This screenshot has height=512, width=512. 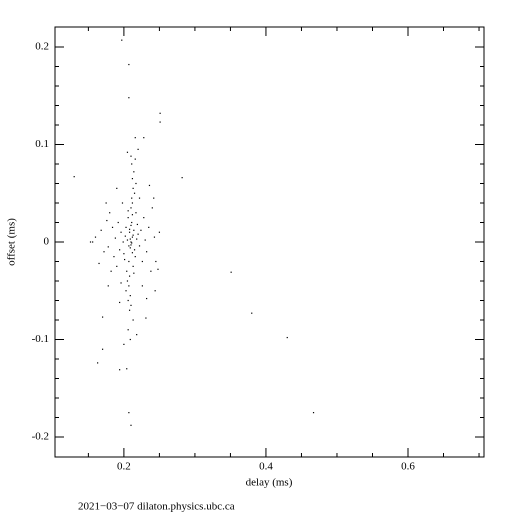 What do you see at coordinates (156, 506) in the screenshot?
I see `footer: 2021−03−07 dilaton.physics.ubc.ca` at bounding box center [156, 506].